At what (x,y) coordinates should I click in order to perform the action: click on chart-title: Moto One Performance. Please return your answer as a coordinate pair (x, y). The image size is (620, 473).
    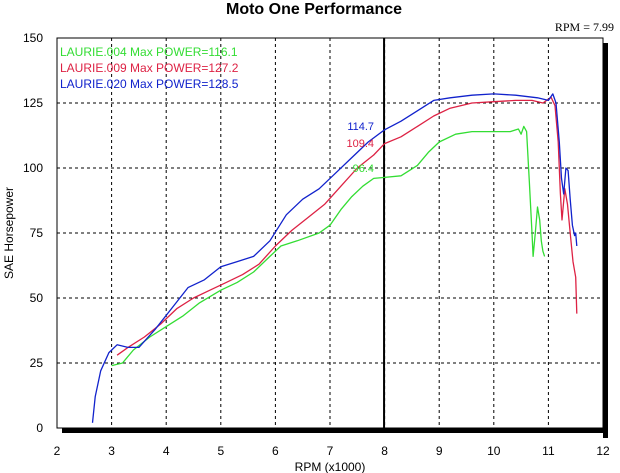
    Looking at the image, I should click on (314, 9).